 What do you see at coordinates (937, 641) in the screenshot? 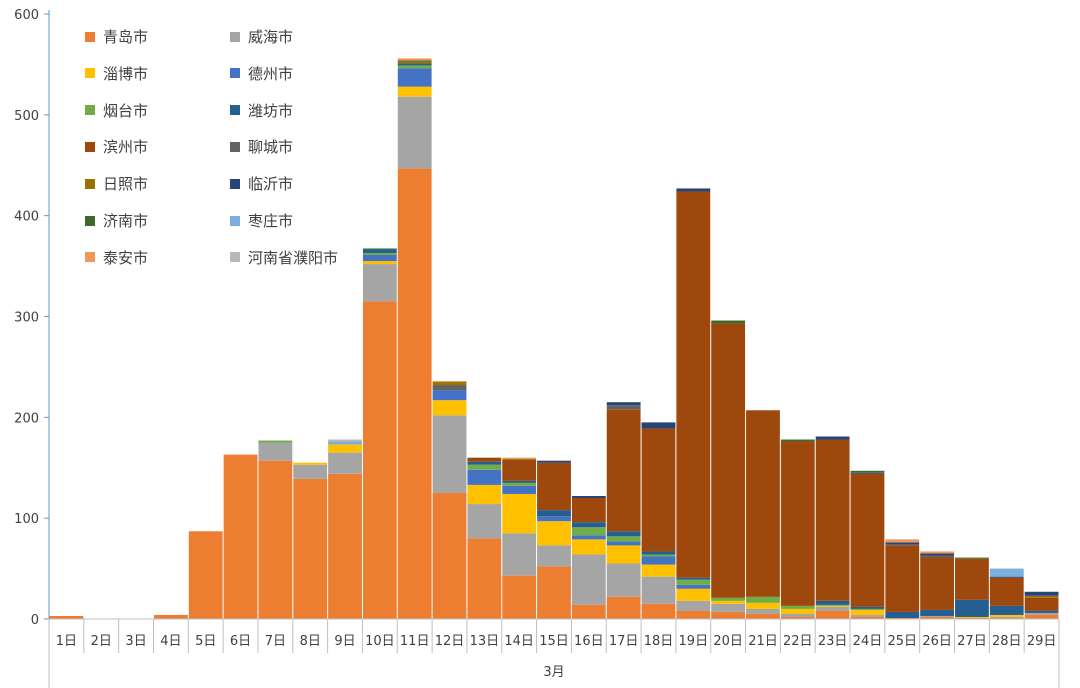
I see `x-tick-label: 26日` at bounding box center [937, 641].